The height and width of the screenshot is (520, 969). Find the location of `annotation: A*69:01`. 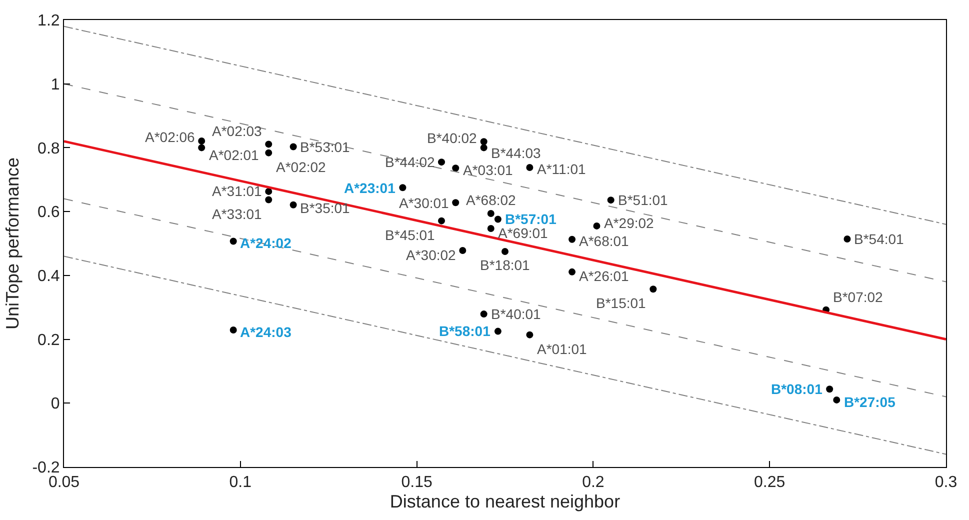

annotation: A*69:01 is located at coordinates (523, 233).